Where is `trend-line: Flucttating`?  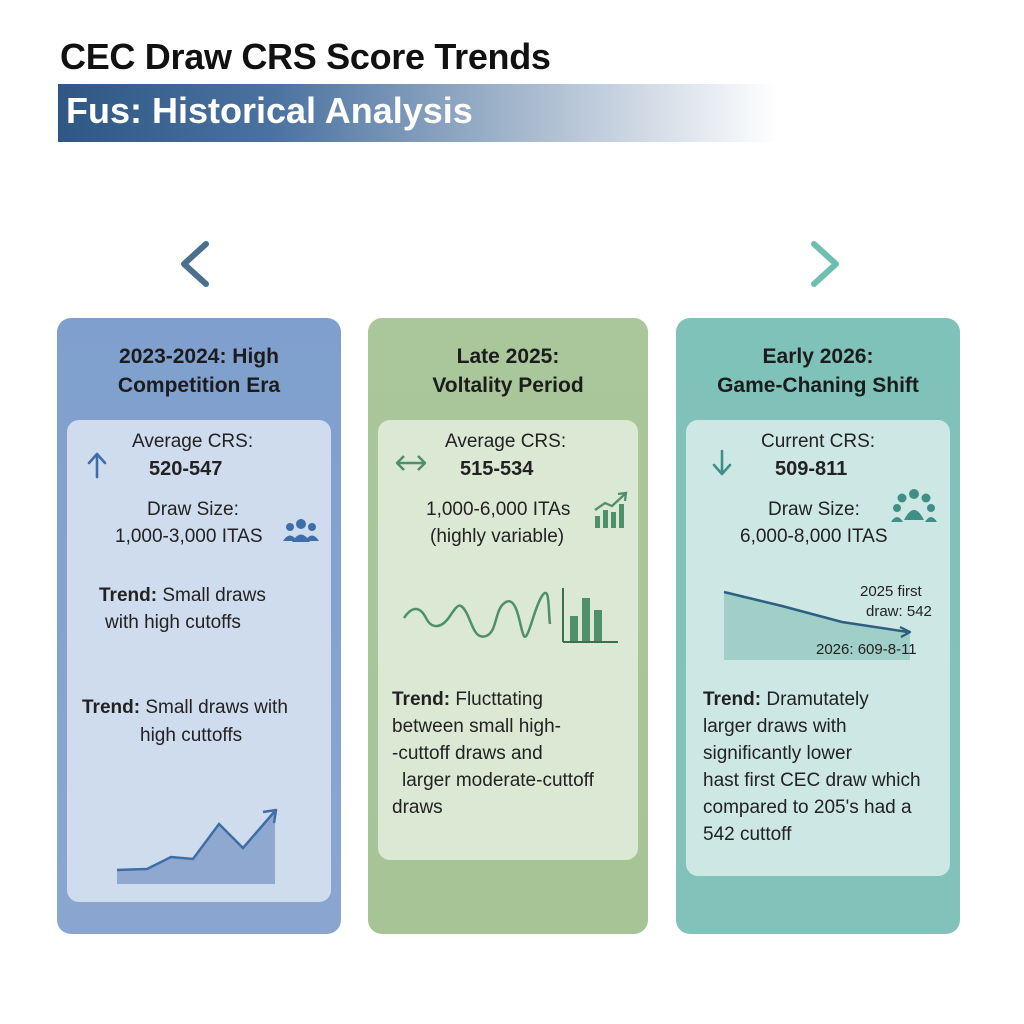 trend-line: Flucttating is located at coordinates (499, 699).